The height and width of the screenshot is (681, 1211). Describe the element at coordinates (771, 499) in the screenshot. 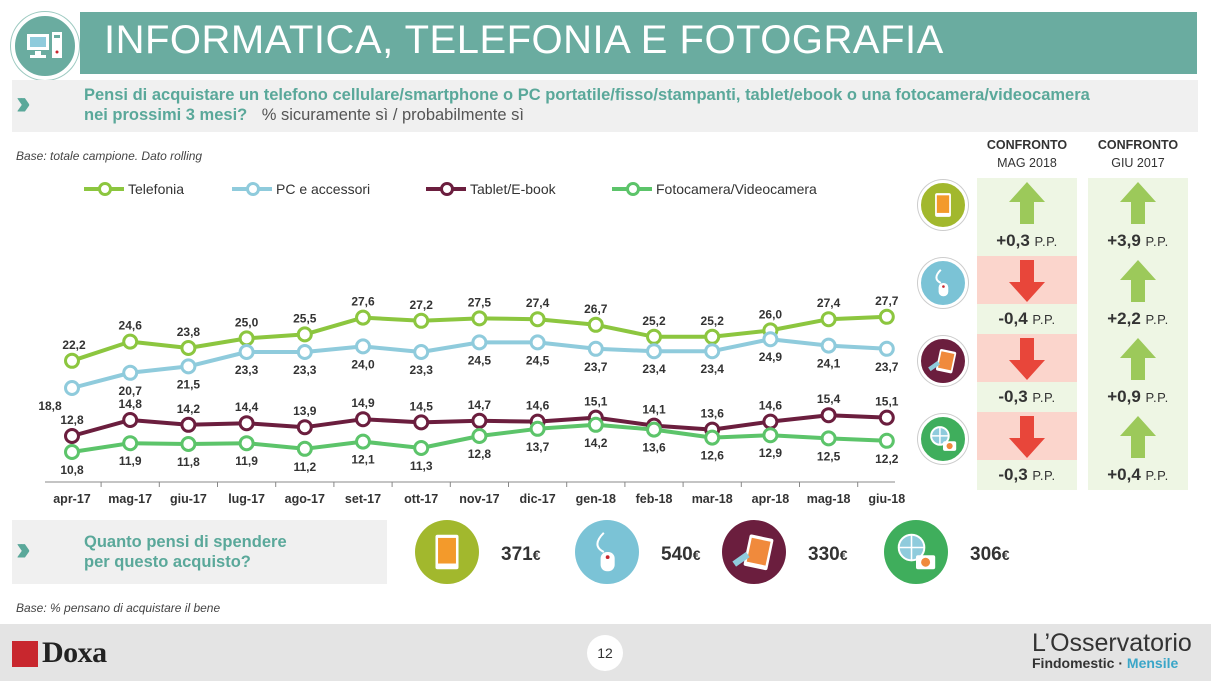

I see `x-tick-label: apr-18` at that location.